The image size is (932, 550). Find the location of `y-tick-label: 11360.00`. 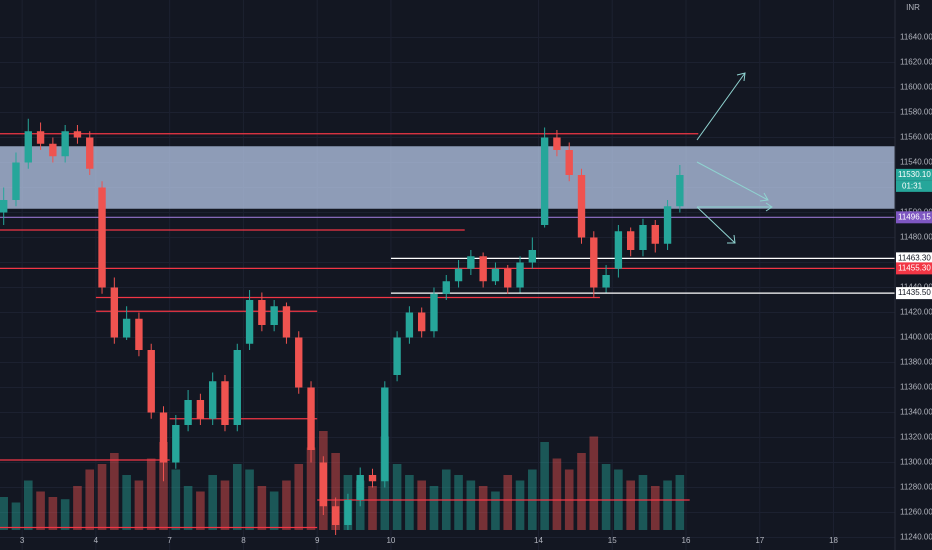

y-tick-label: 11360.00 is located at coordinates (916, 387).